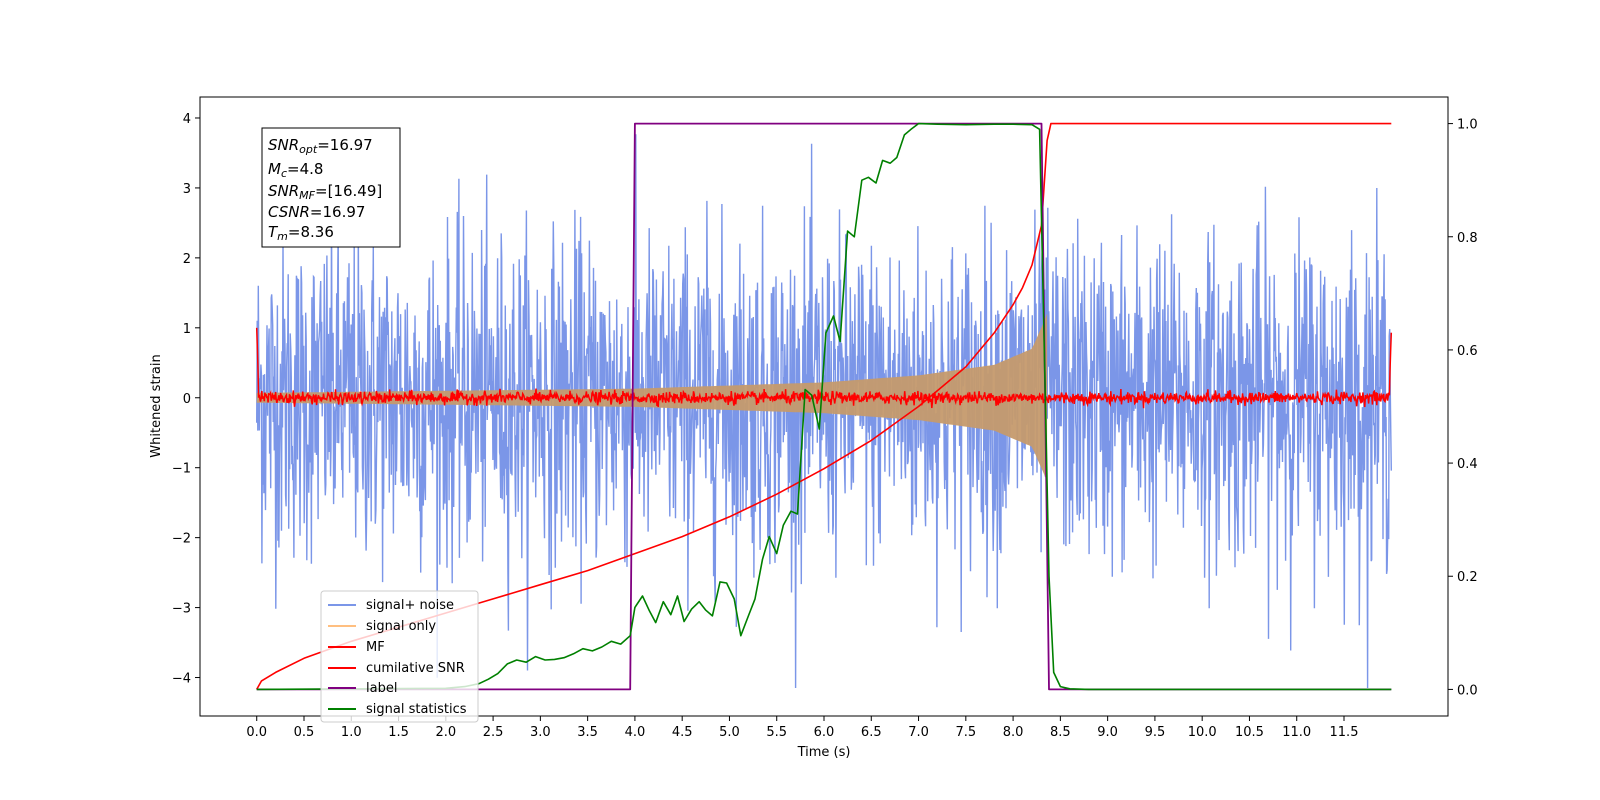  What do you see at coordinates (416, 709) in the screenshot?
I see `legend-label-signal-statistics: signal statistics` at bounding box center [416, 709].